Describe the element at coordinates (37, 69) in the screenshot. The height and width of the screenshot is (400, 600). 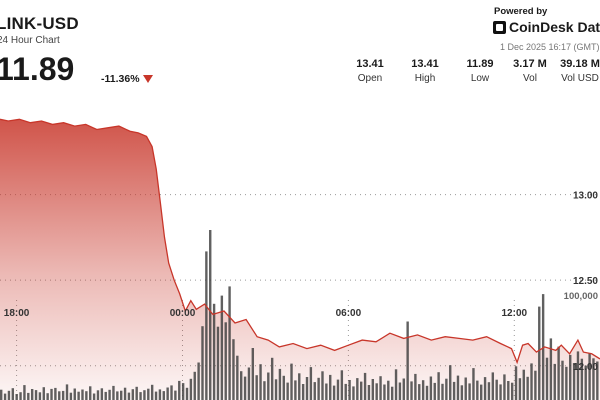
I see `current-price: 11.89` at that location.